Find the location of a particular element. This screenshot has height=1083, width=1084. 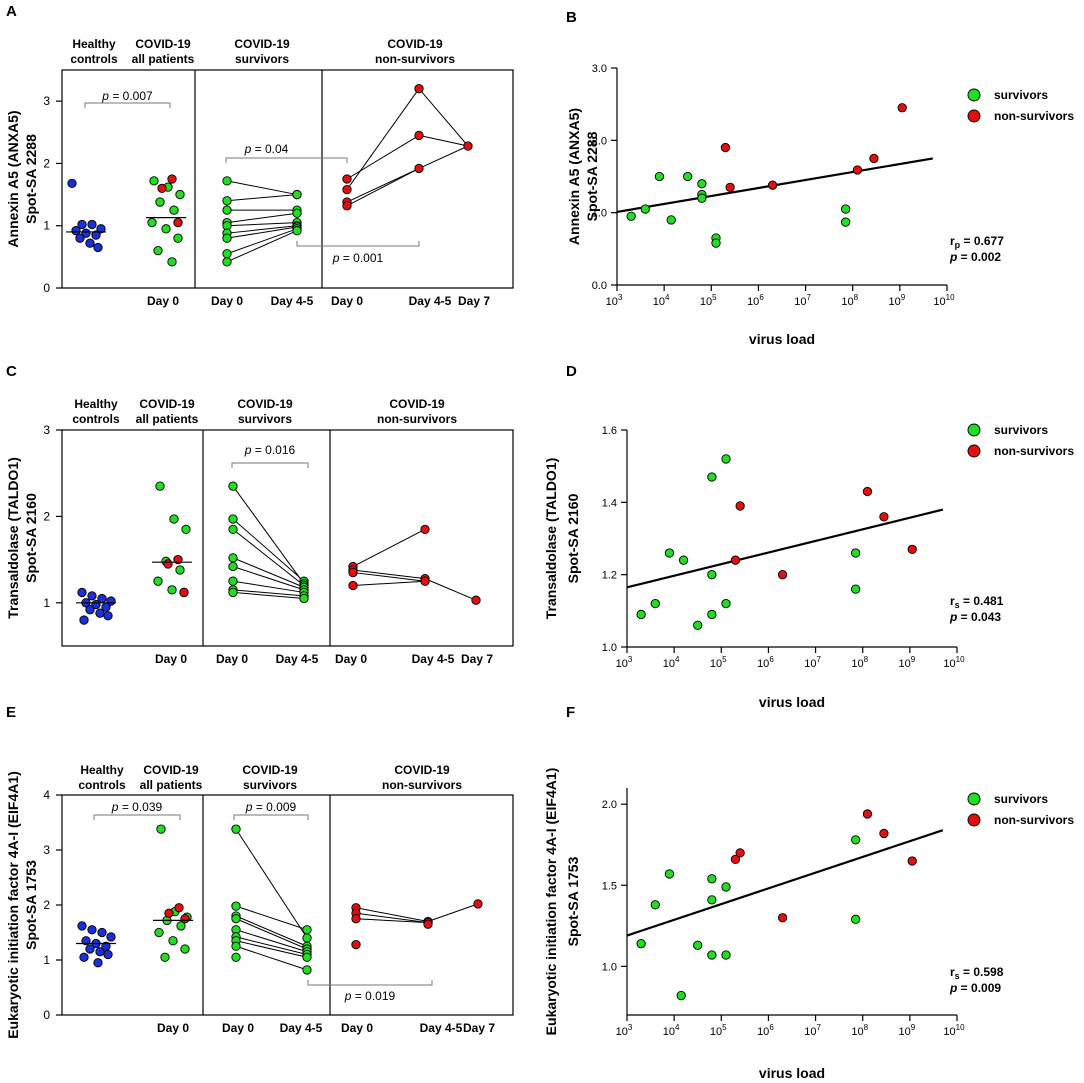

legend-label: survivors is located at coordinates (1021, 430).